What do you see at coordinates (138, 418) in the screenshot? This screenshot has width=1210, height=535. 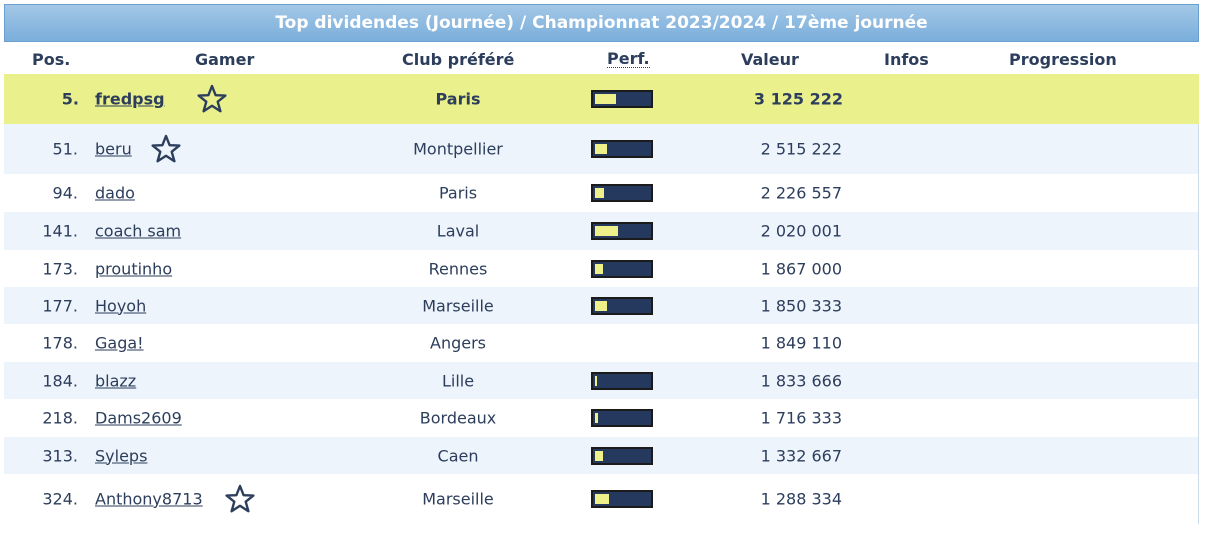 I see `gamer-link: Dams2609` at bounding box center [138, 418].